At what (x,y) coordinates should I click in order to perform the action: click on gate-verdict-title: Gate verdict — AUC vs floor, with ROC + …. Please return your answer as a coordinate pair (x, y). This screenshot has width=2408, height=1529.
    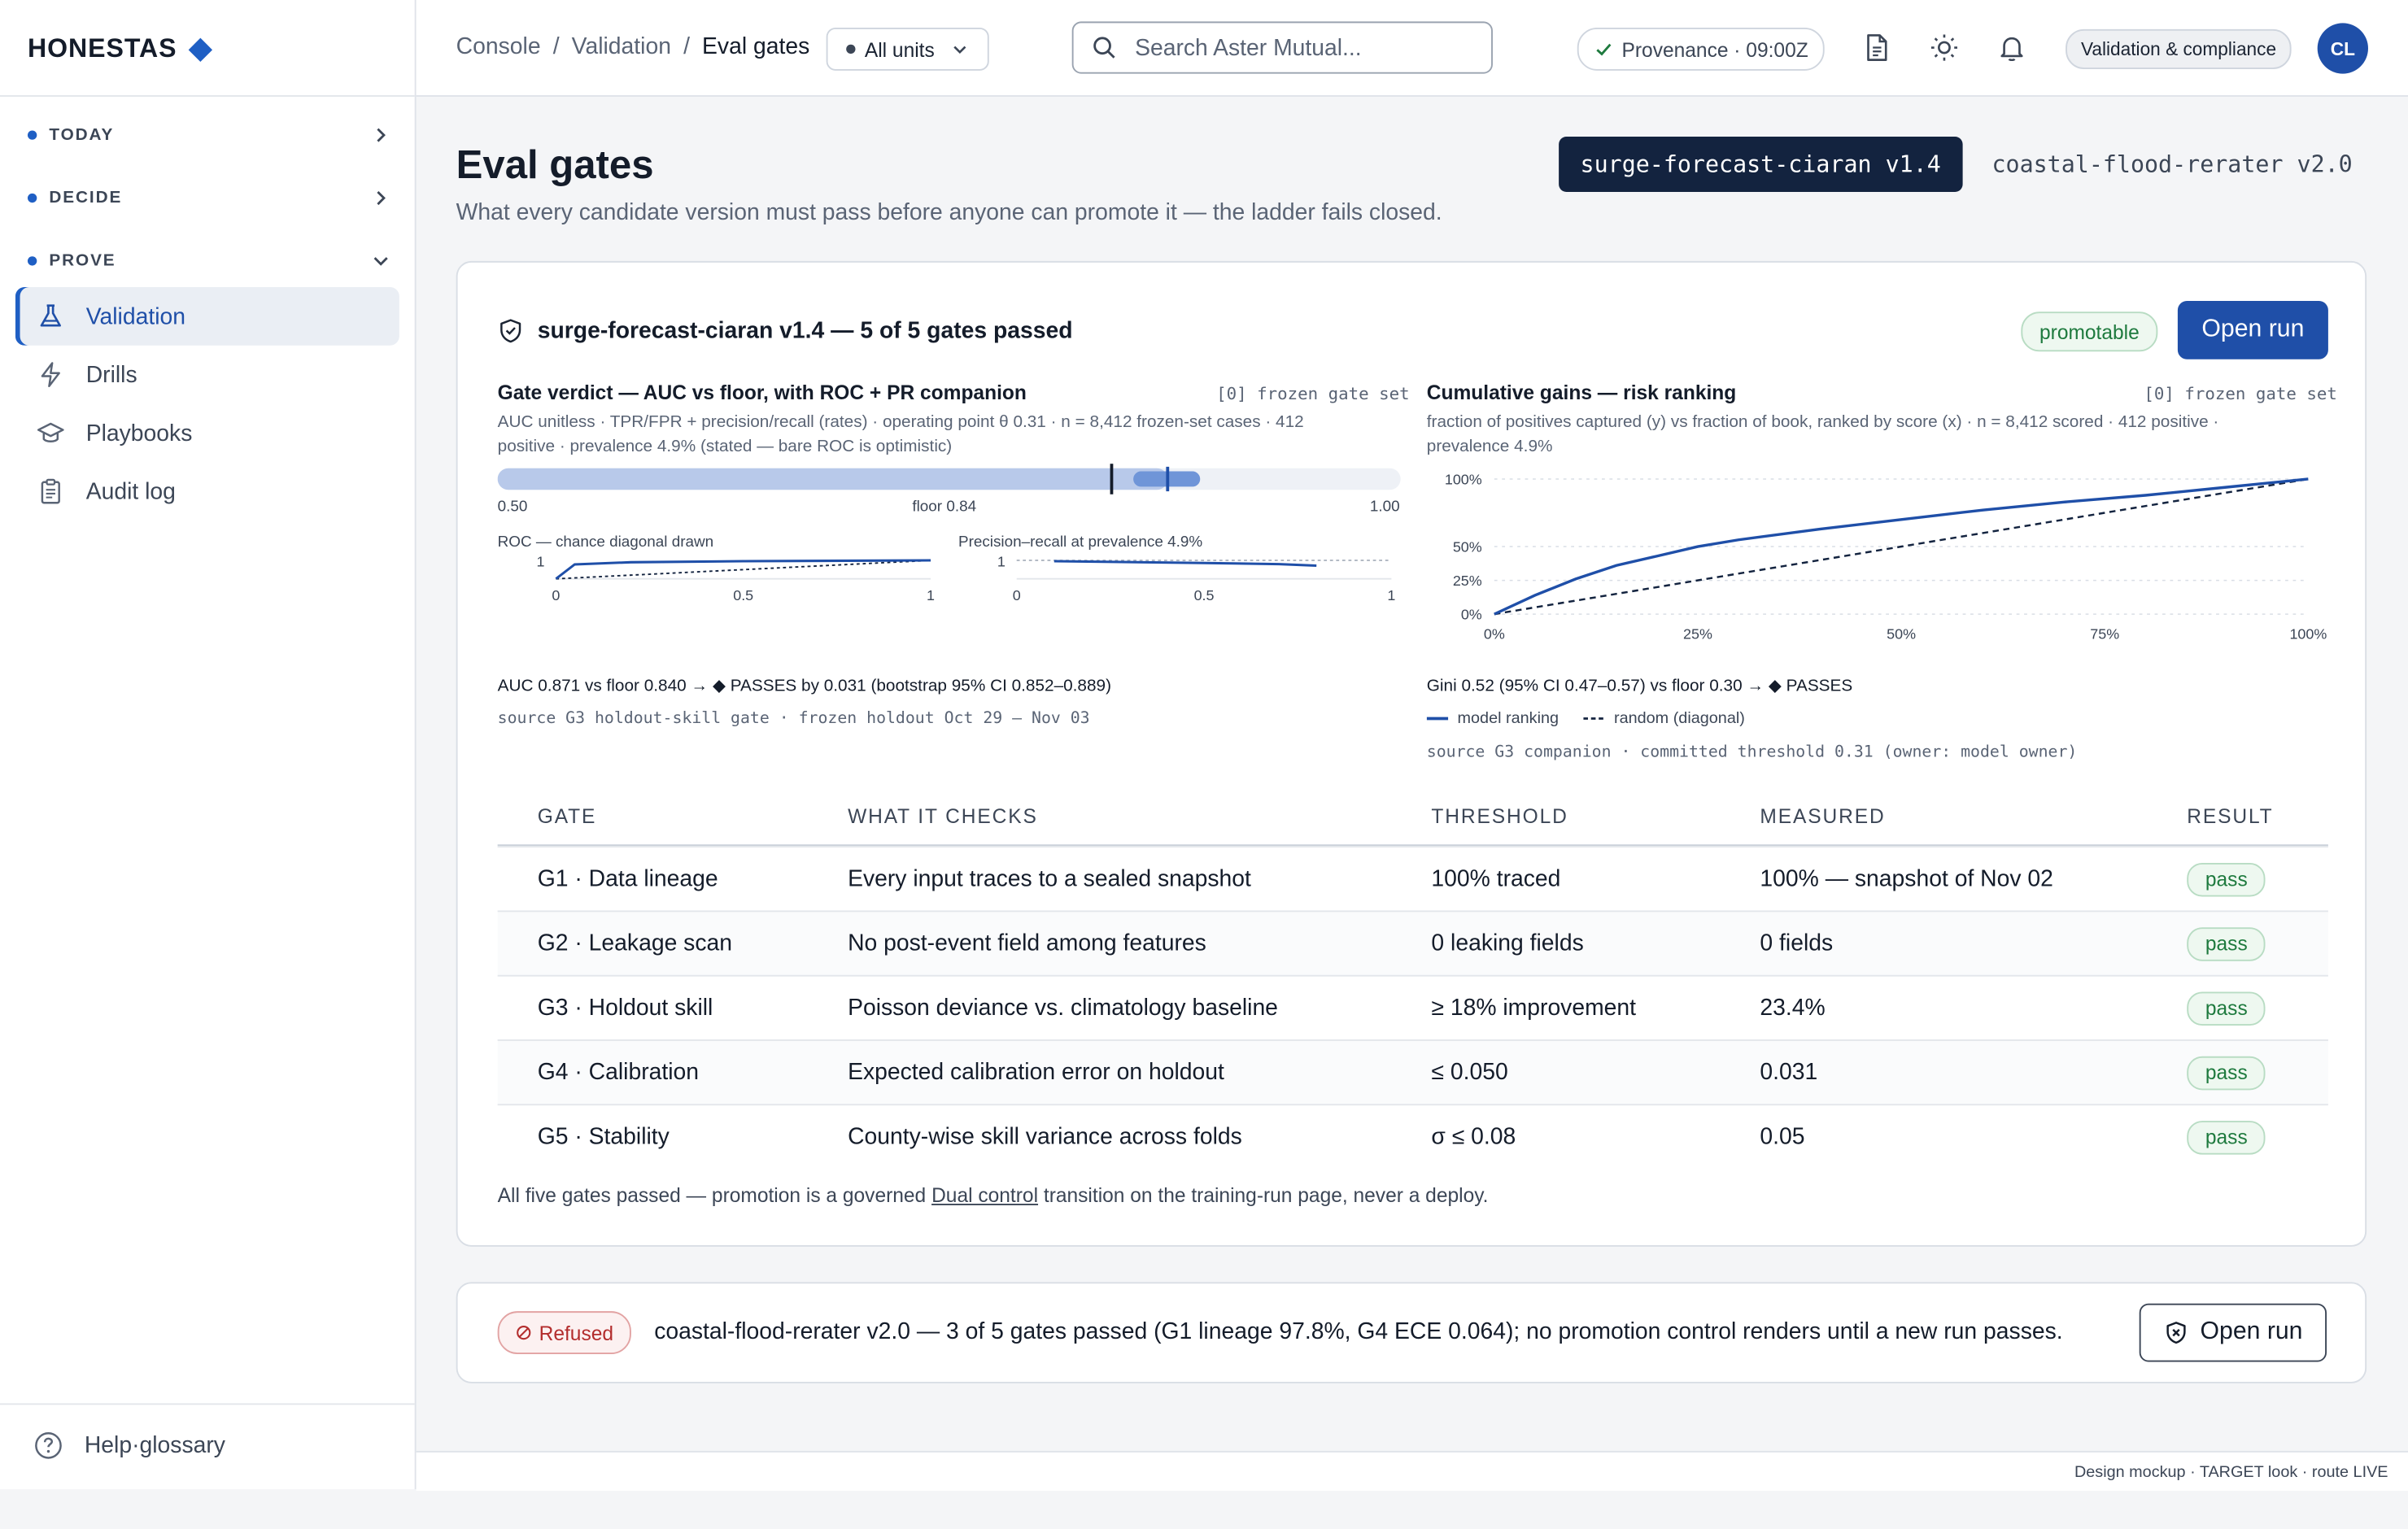
    Looking at the image, I should click on (762, 392).